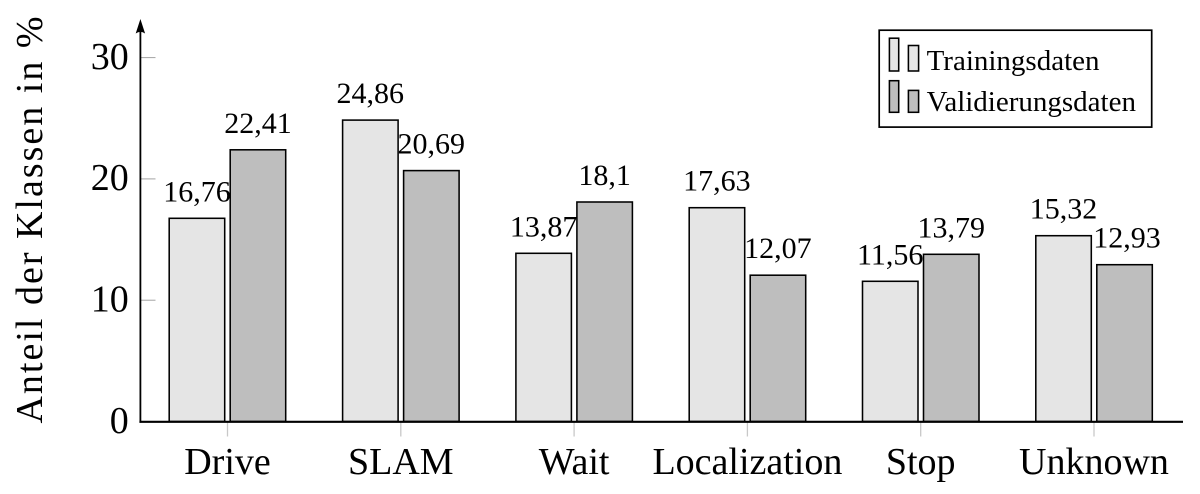 This screenshot has height=494, width=1200. I want to click on svg-text: 11,56, so click(890, 254).